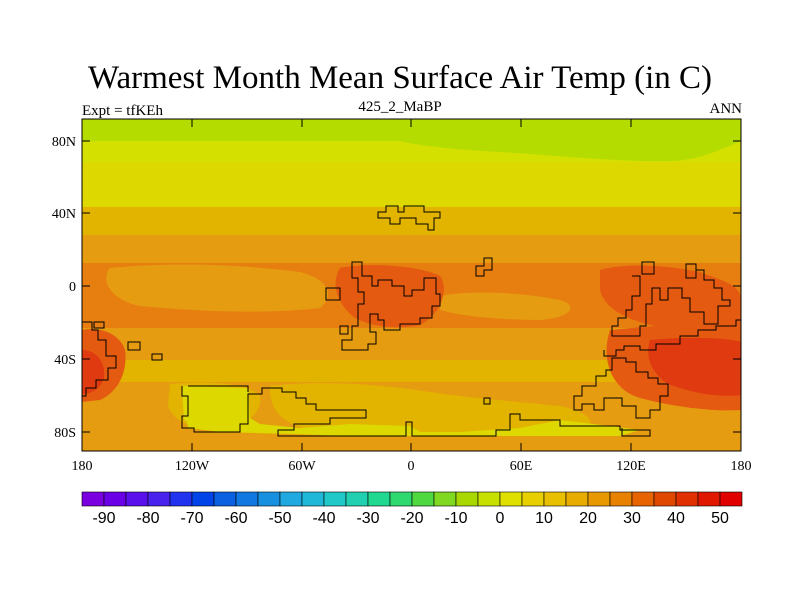 The width and height of the screenshot is (800, 600). What do you see at coordinates (400, 107) in the screenshot?
I see `chart-subtitle: 425_2_MaBP` at bounding box center [400, 107].